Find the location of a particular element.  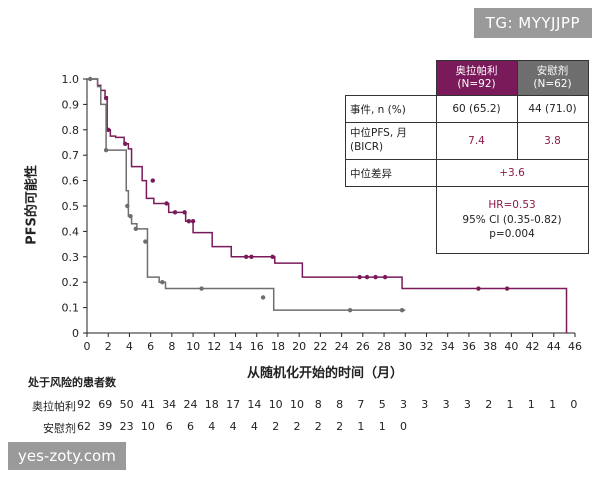

y-tick-label: 0.7 is located at coordinates (71, 155).